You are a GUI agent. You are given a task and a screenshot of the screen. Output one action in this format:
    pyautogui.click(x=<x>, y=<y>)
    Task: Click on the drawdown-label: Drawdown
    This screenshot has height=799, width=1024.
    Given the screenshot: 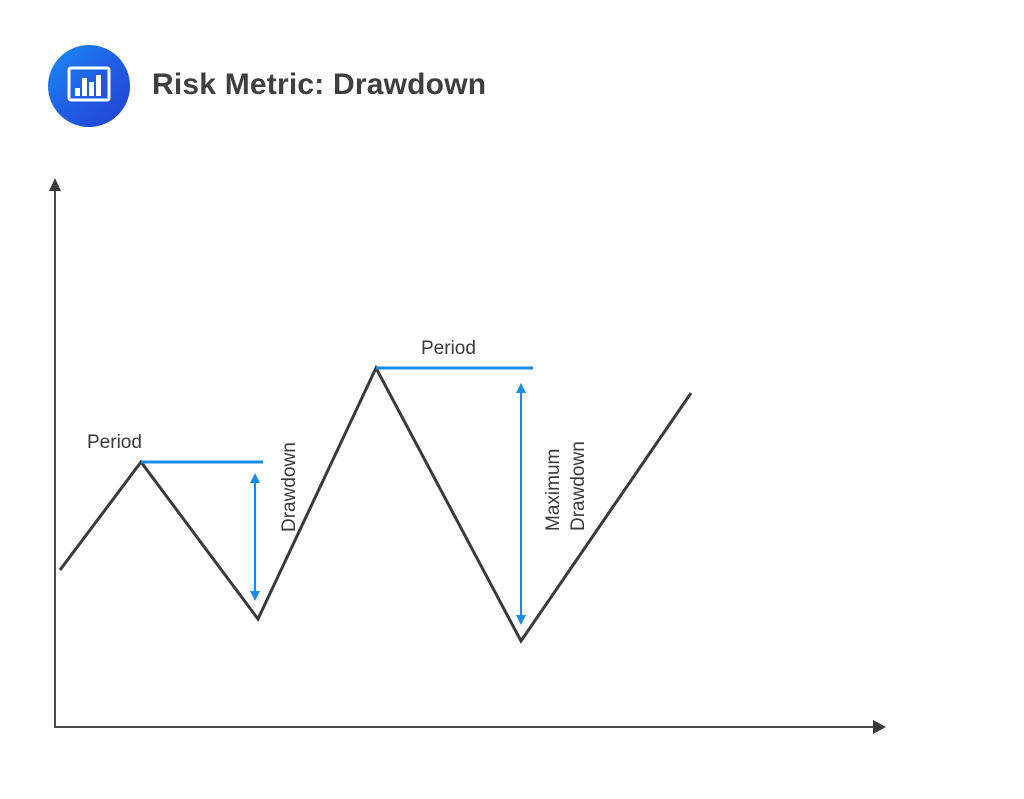 What is the action you would take?
    pyautogui.click(x=289, y=487)
    